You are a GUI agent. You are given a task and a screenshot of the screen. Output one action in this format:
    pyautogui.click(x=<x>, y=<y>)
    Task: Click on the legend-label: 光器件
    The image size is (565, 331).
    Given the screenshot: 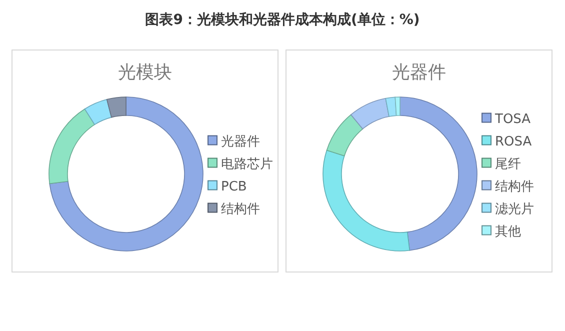 What is the action you would take?
    pyautogui.click(x=240, y=142)
    